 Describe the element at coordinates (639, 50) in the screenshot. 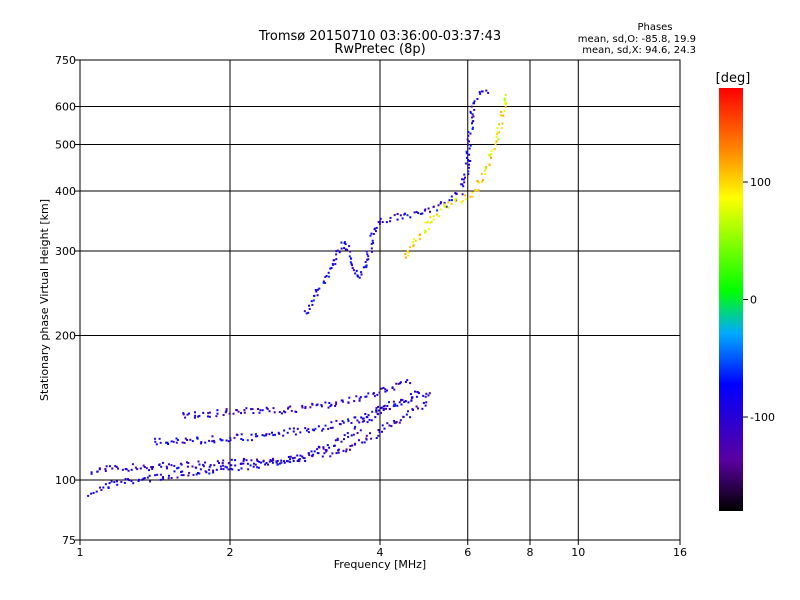

I see `phase-stats-x-mode: mean, sd,X: 94.6, 24.3` at that location.